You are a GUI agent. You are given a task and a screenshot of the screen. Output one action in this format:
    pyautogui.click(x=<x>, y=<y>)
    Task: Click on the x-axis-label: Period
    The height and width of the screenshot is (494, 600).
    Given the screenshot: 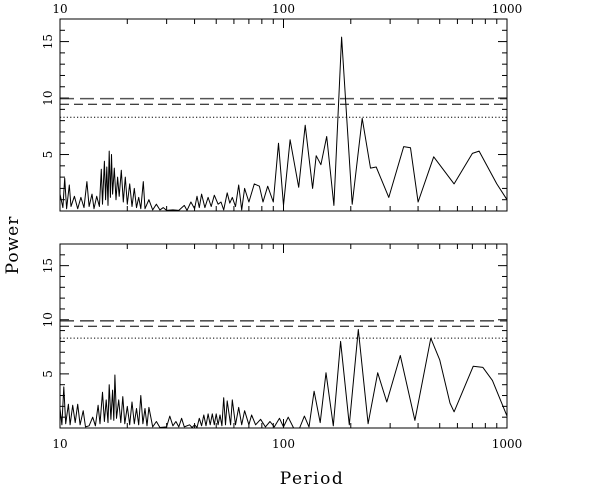 What is the action you would take?
    pyautogui.click(x=312, y=479)
    